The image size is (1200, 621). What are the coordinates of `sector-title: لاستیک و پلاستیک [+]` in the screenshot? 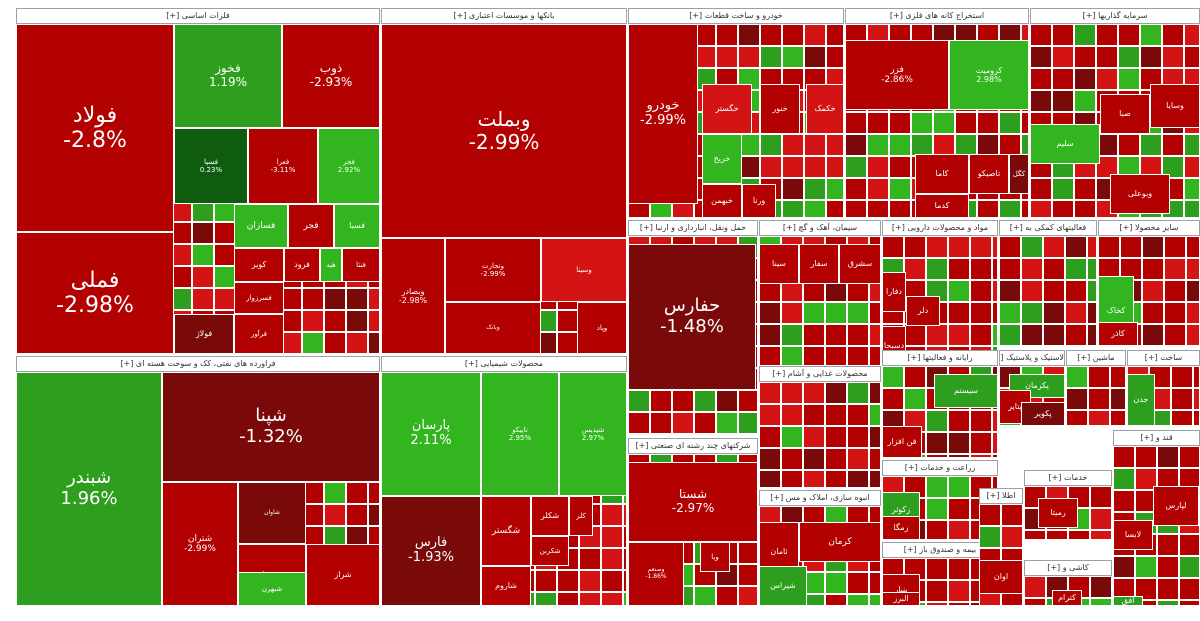 It's located at (1032, 358).